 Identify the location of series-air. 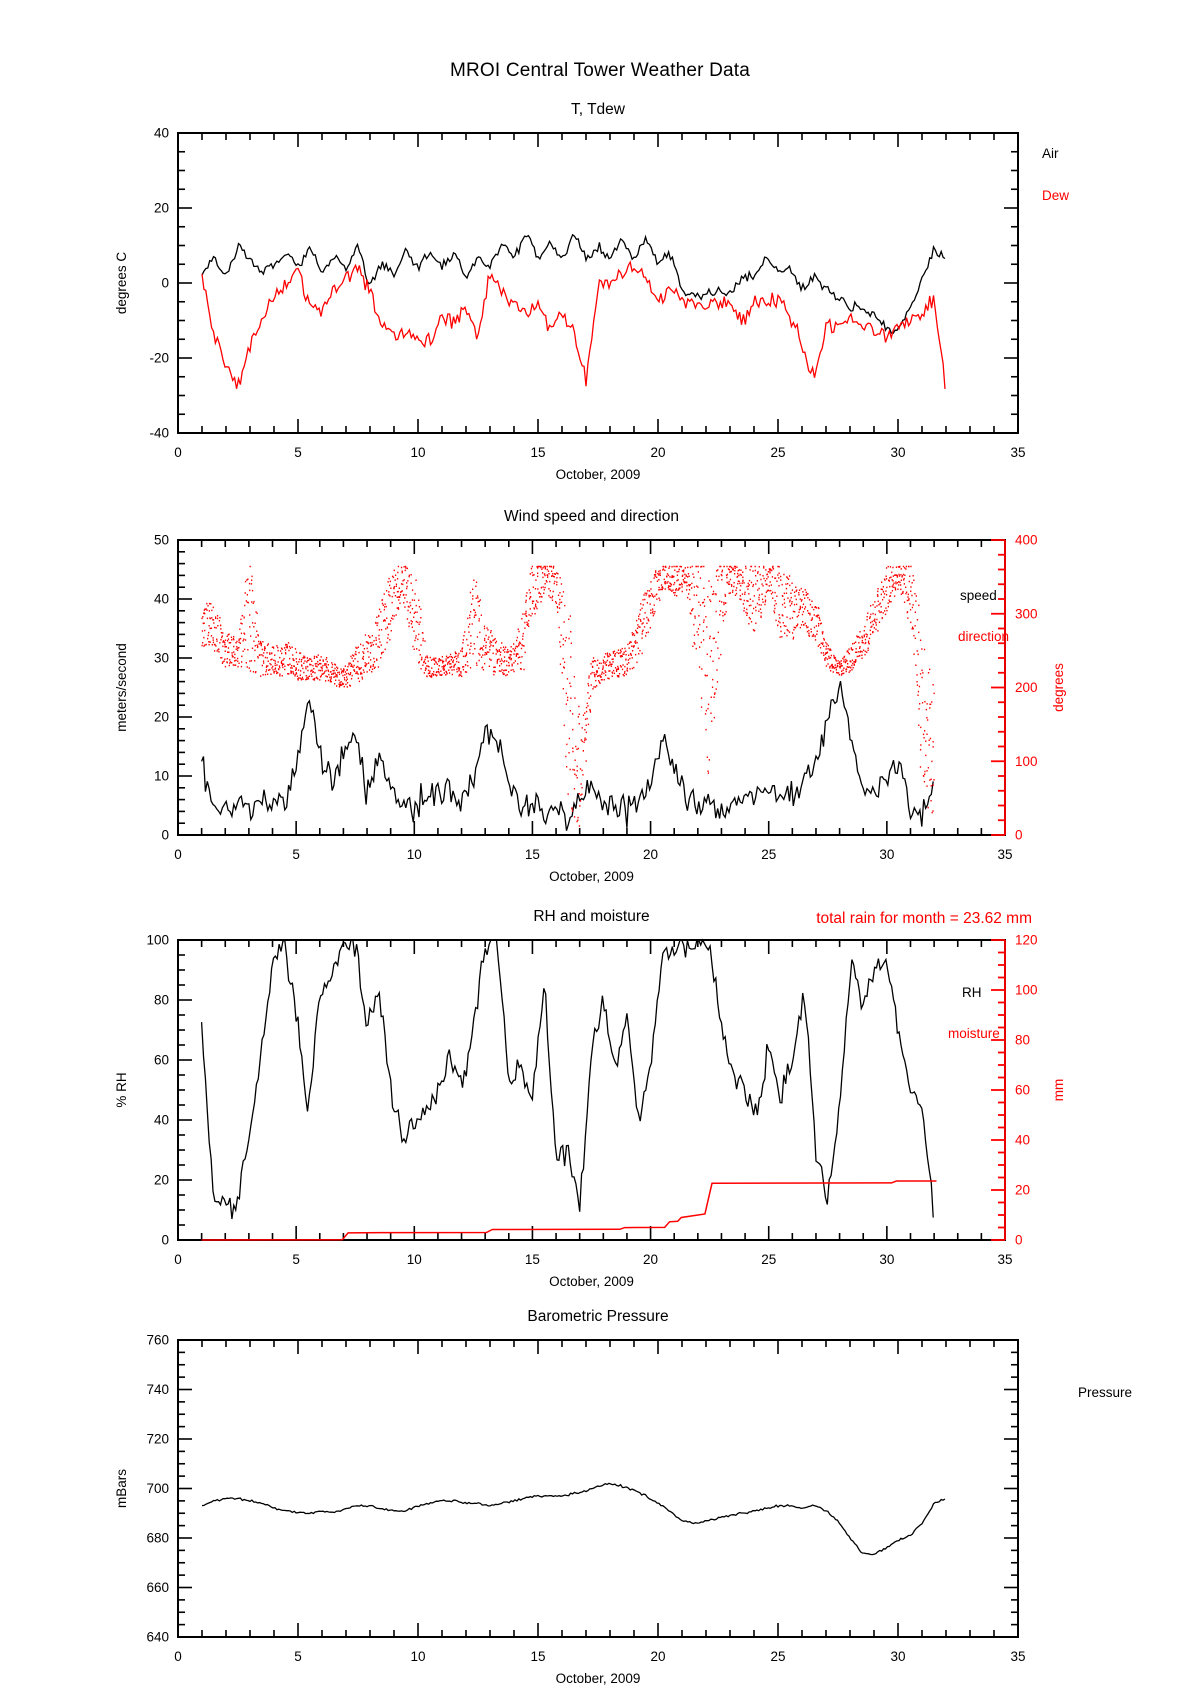
(573, 284).